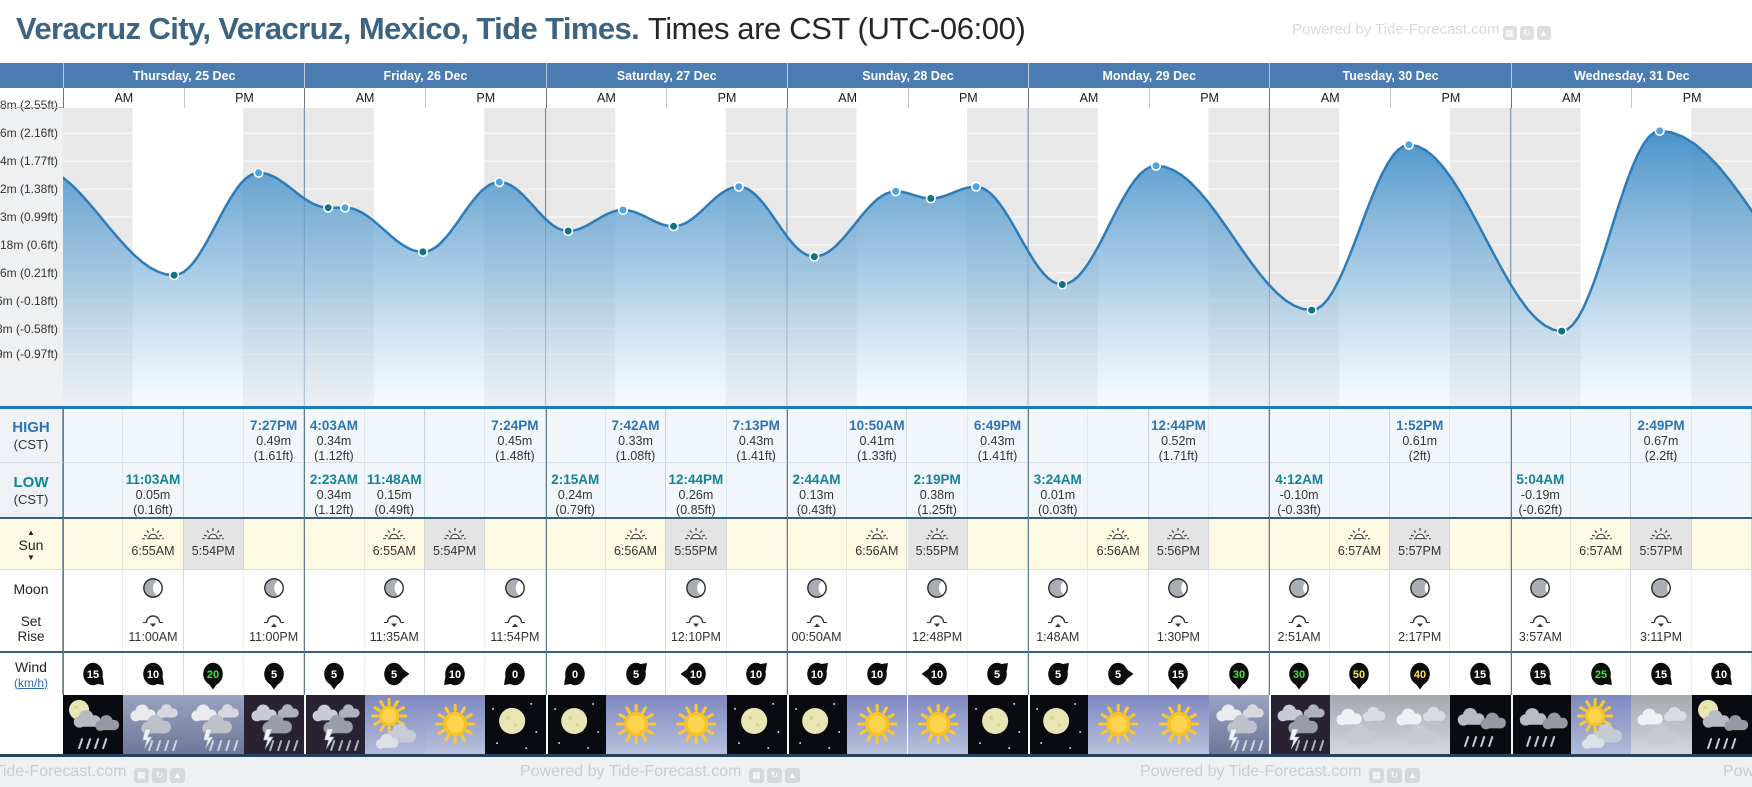 The height and width of the screenshot is (787, 1752). Describe the element at coordinates (333, 479) in the screenshot. I see `low-tide-time: 2:23AM` at that location.